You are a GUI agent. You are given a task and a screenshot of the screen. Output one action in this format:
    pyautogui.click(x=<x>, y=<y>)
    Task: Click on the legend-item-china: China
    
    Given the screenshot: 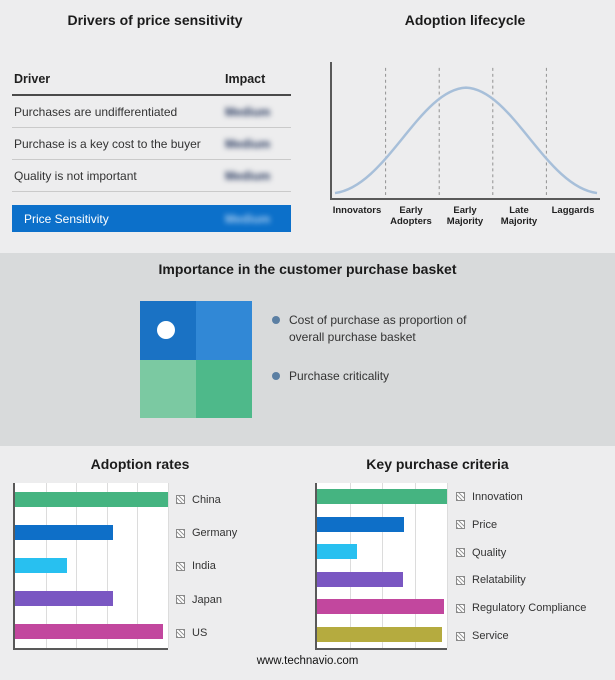 What is the action you would take?
    pyautogui.click(x=236, y=500)
    